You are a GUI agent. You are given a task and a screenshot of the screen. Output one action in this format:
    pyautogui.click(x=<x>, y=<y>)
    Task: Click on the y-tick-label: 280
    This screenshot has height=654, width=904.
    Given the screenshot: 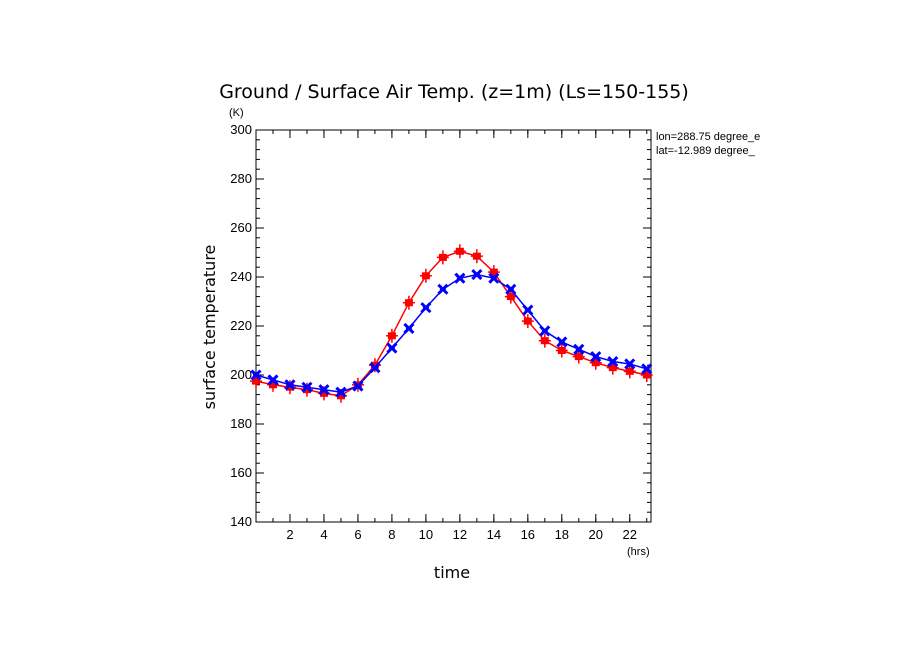 What is the action you would take?
    pyautogui.click(x=241, y=178)
    